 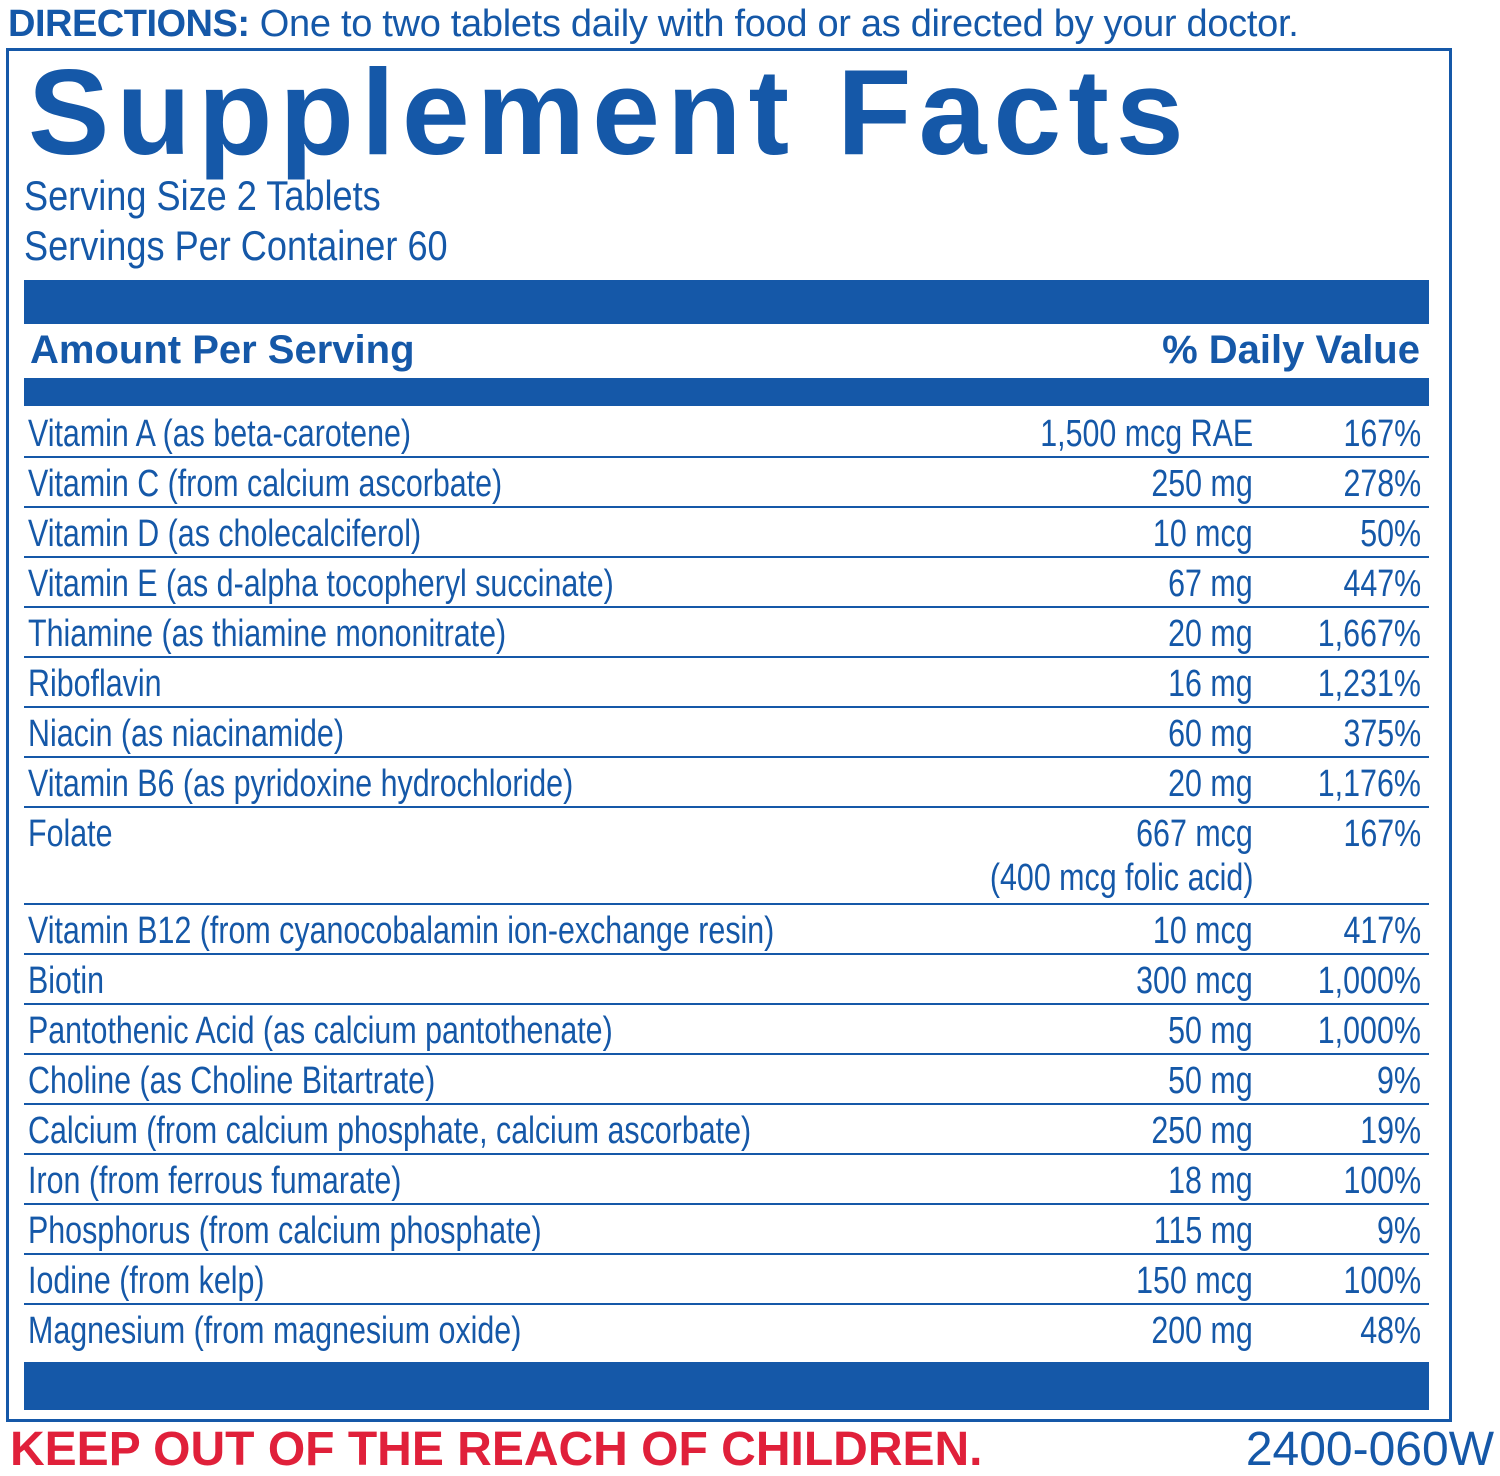 I want to click on nutrient-name: Choline (as Choline Bitartrate), so click(x=232, y=1081).